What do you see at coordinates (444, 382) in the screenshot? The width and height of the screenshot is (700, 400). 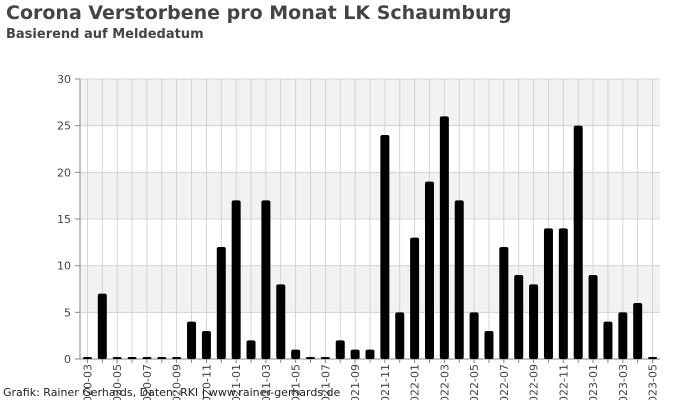 I see `x-tick-label: 2022-03` at bounding box center [444, 382].